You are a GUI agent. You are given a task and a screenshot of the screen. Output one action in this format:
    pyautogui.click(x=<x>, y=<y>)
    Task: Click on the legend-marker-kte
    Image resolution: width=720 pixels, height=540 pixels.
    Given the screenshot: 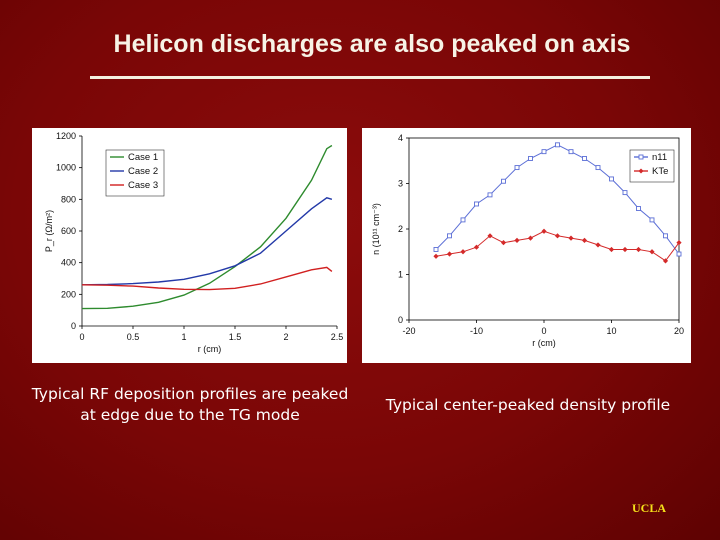 What is the action you would take?
    pyautogui.click(x=641, y=171)
    